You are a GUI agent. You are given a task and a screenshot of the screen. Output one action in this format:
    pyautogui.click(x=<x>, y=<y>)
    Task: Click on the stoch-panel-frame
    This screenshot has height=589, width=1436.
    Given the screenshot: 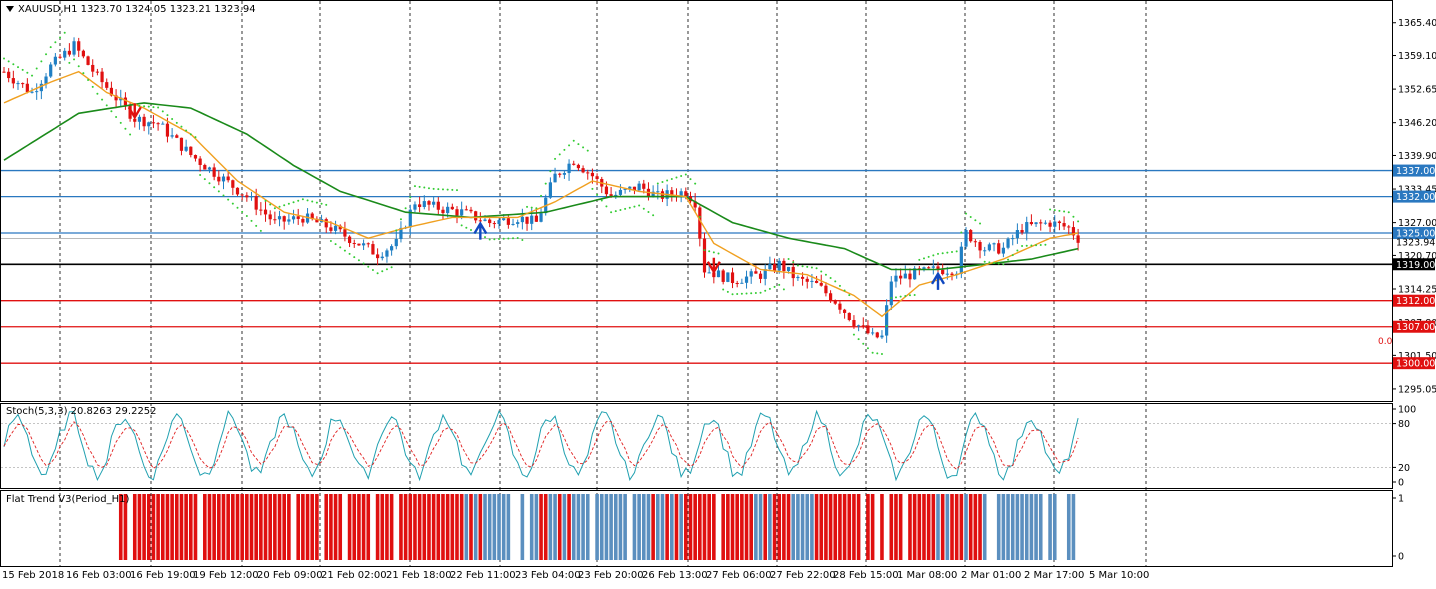 What is the action you would take?
    pyautogui.click(x=696, y=446)
    